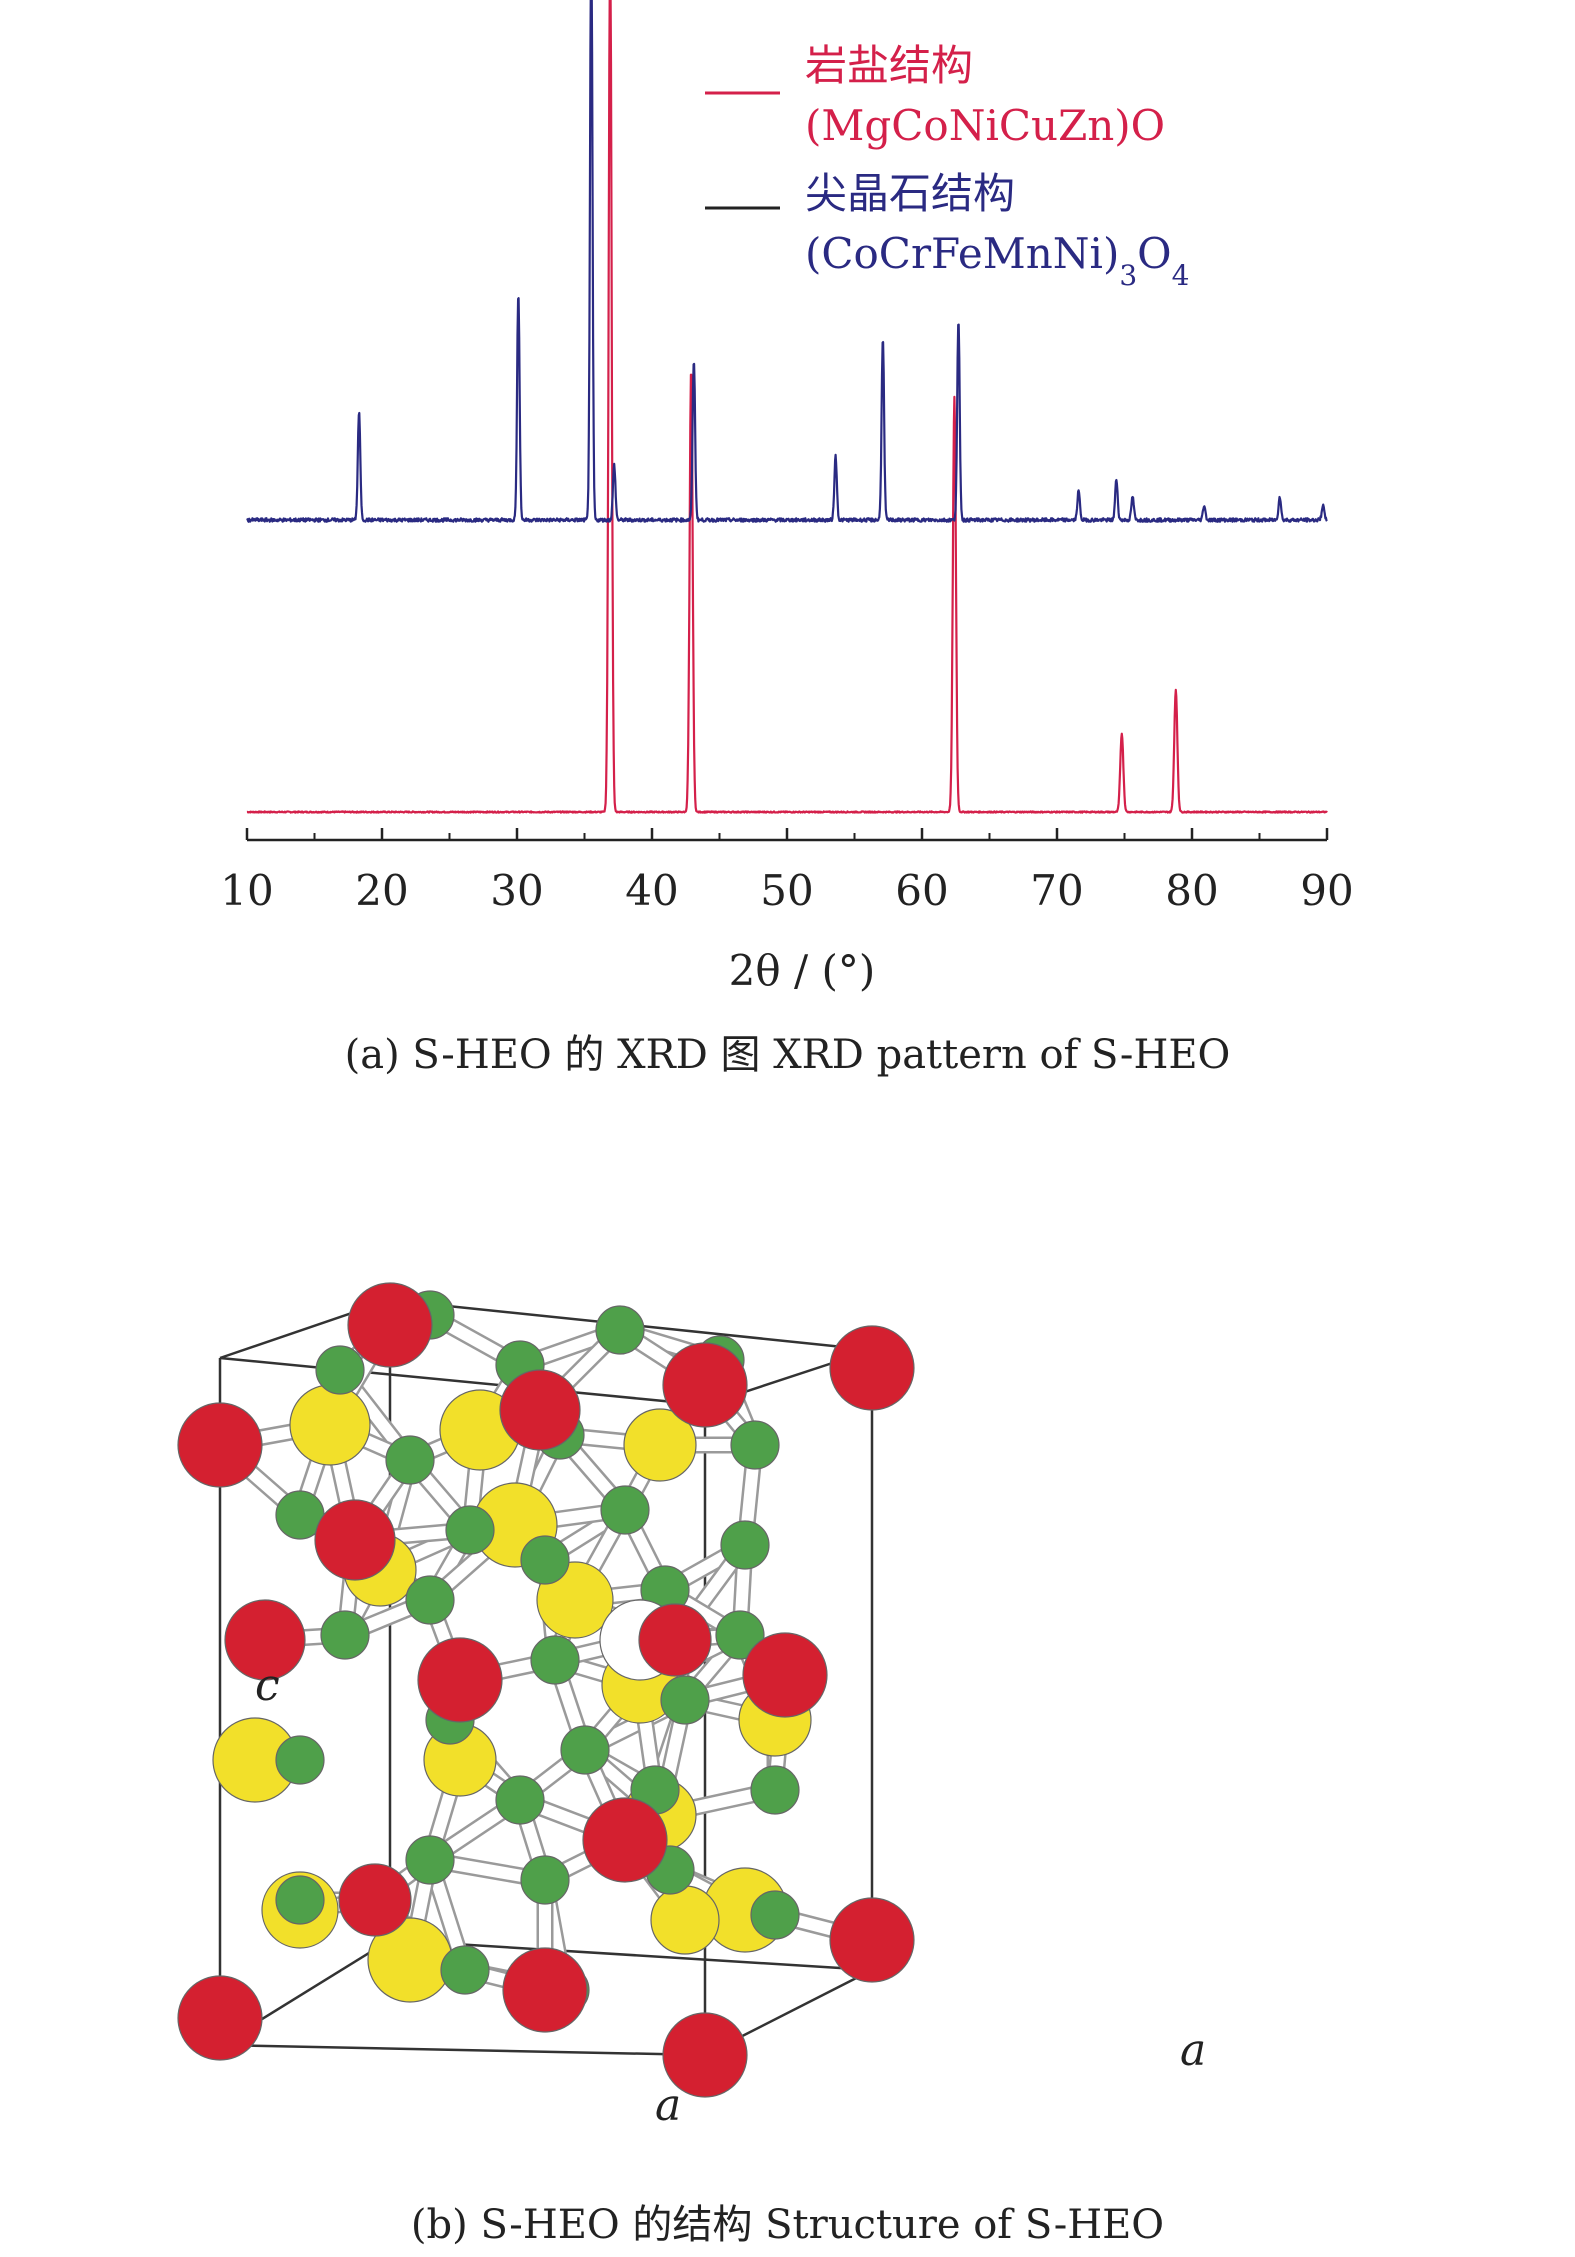  I want to click on x-tick-label: 80, so click(1191, 890).